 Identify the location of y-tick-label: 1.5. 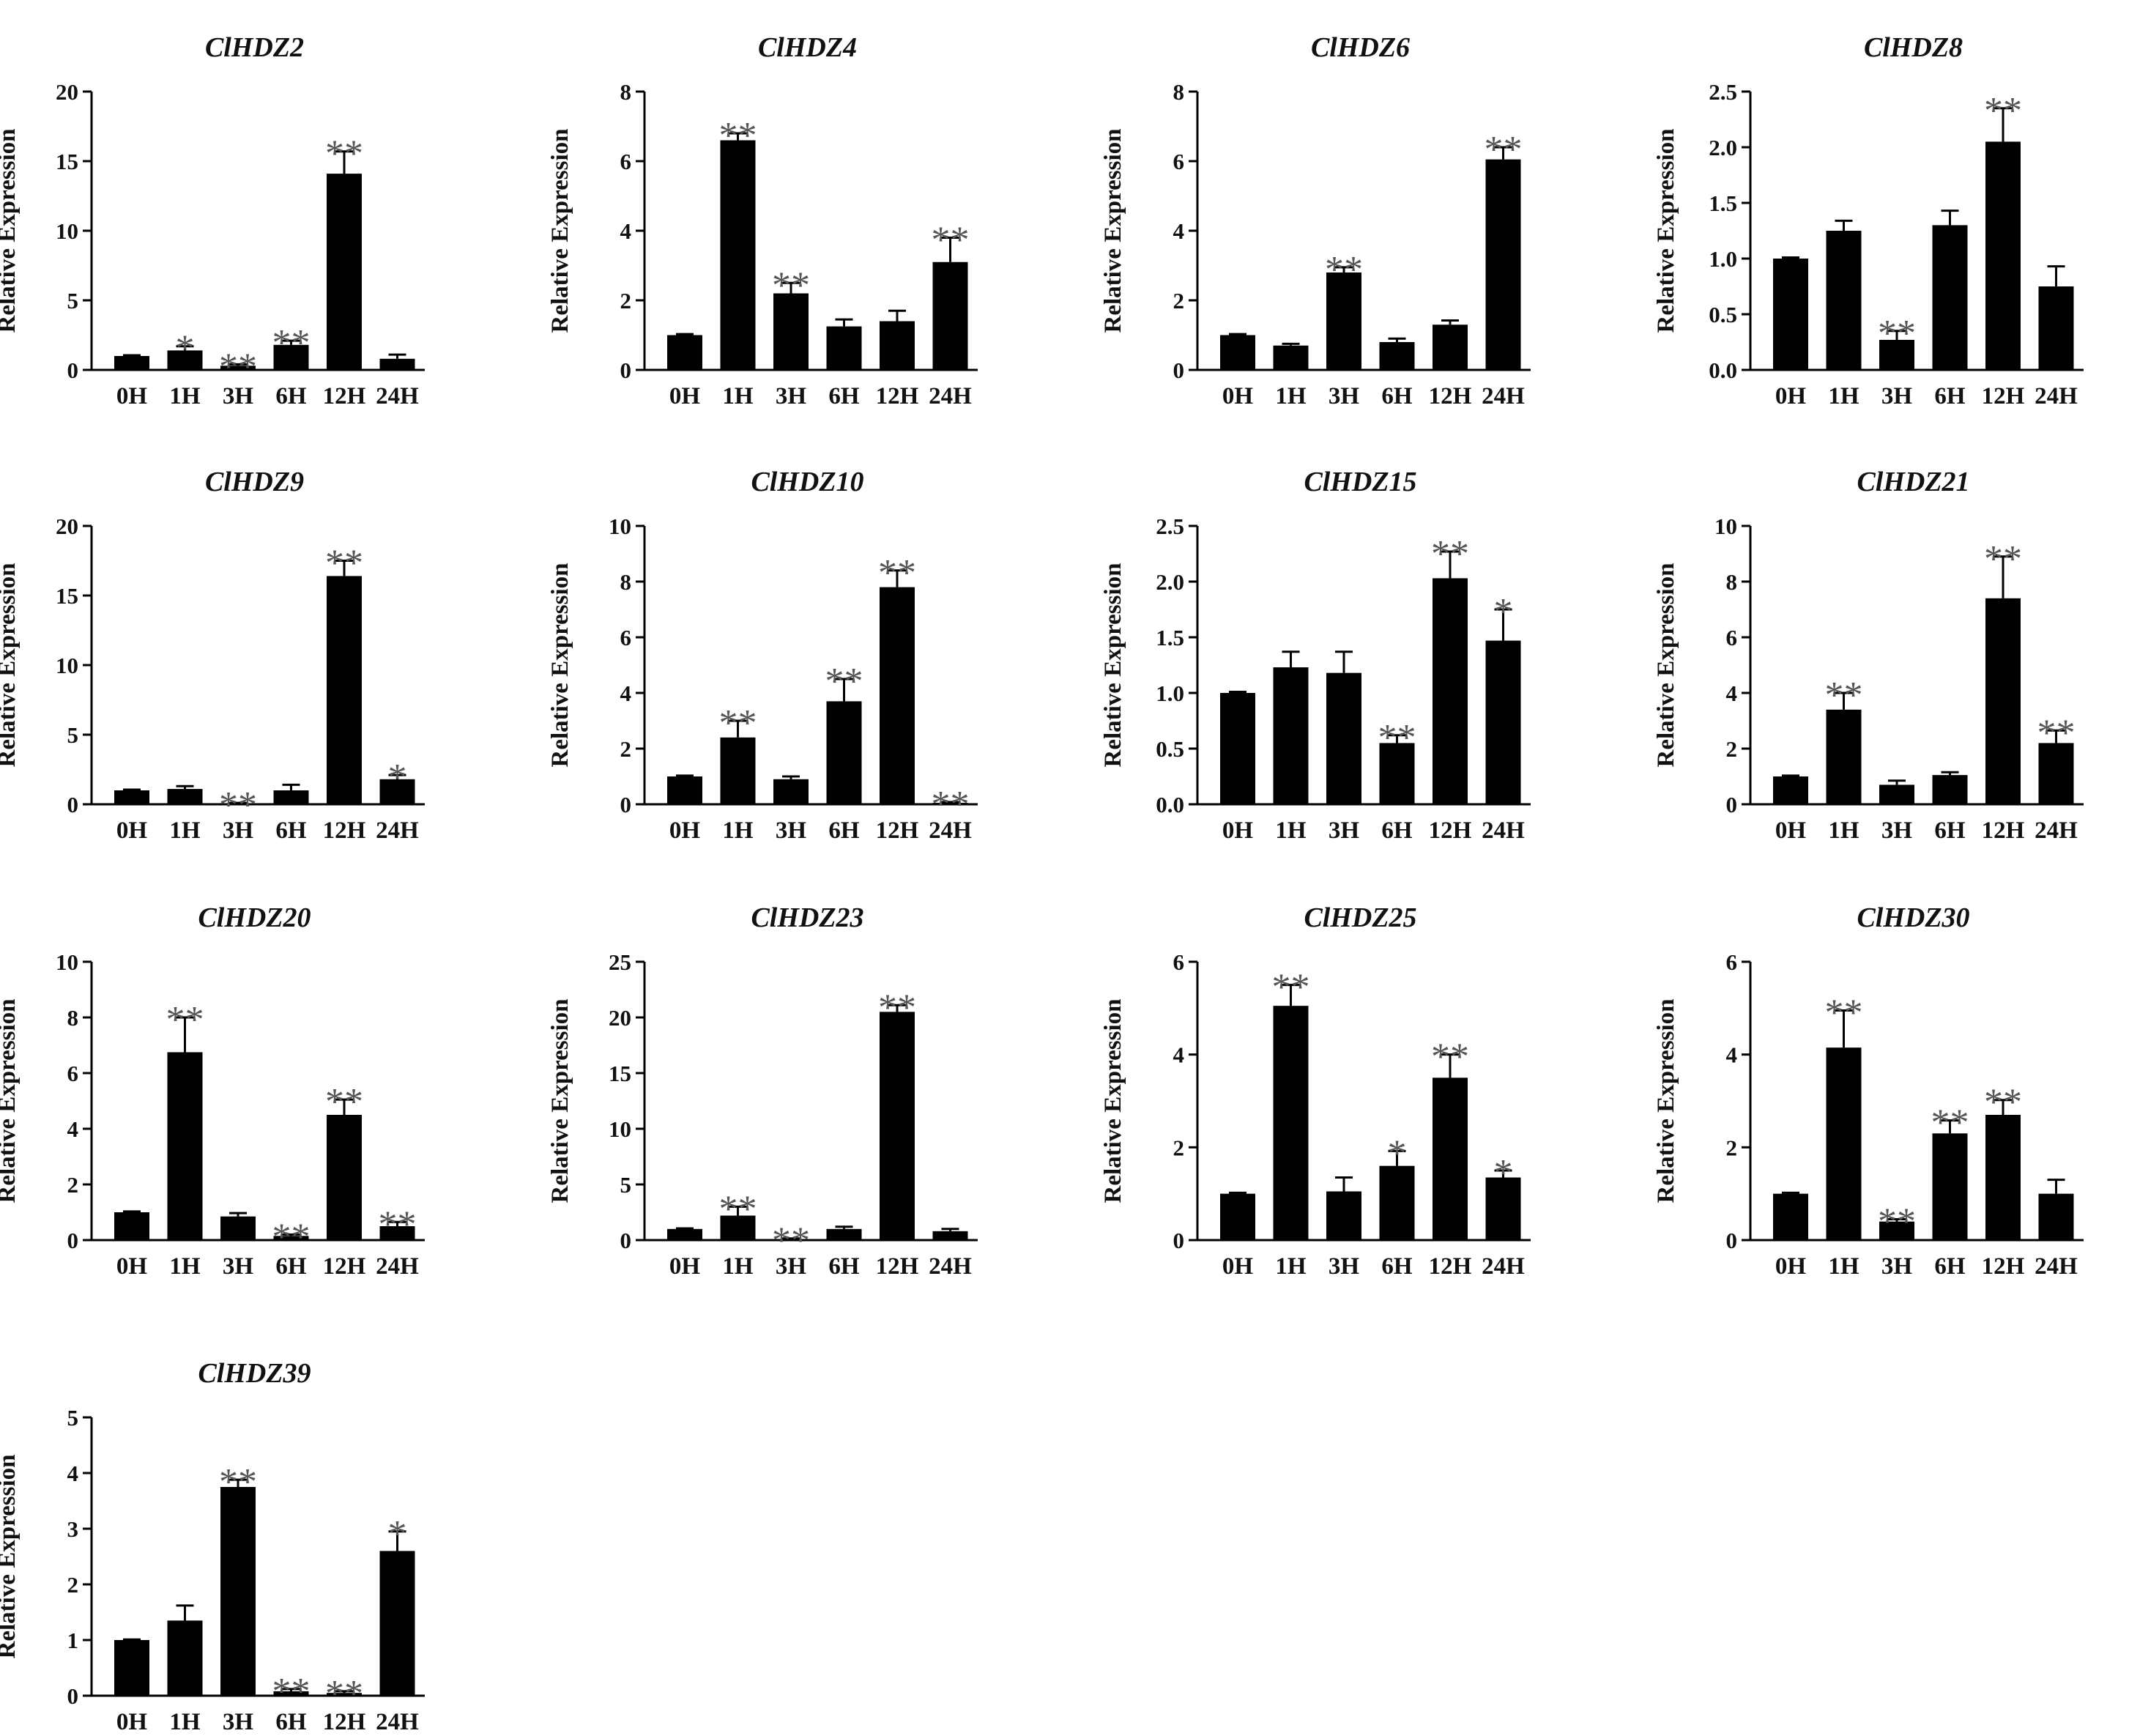
(1170, 637).